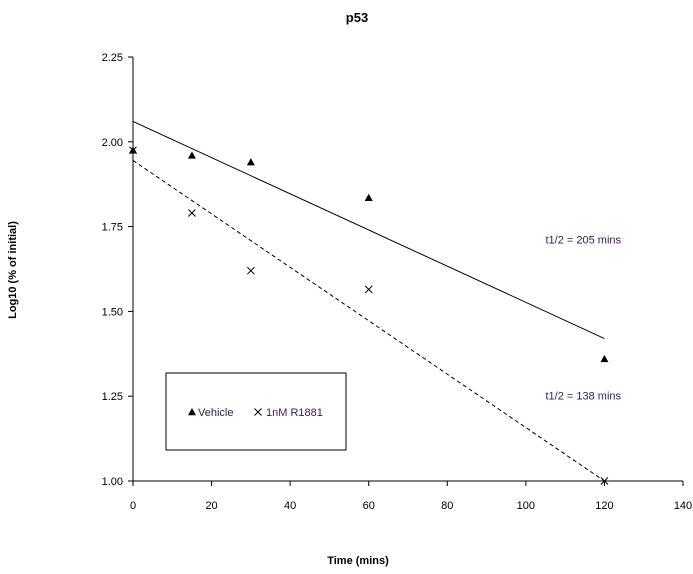  Describe the element at coordinates (112, 397) in the screenshot. I see `y-tick-label: 1.25` at that location.